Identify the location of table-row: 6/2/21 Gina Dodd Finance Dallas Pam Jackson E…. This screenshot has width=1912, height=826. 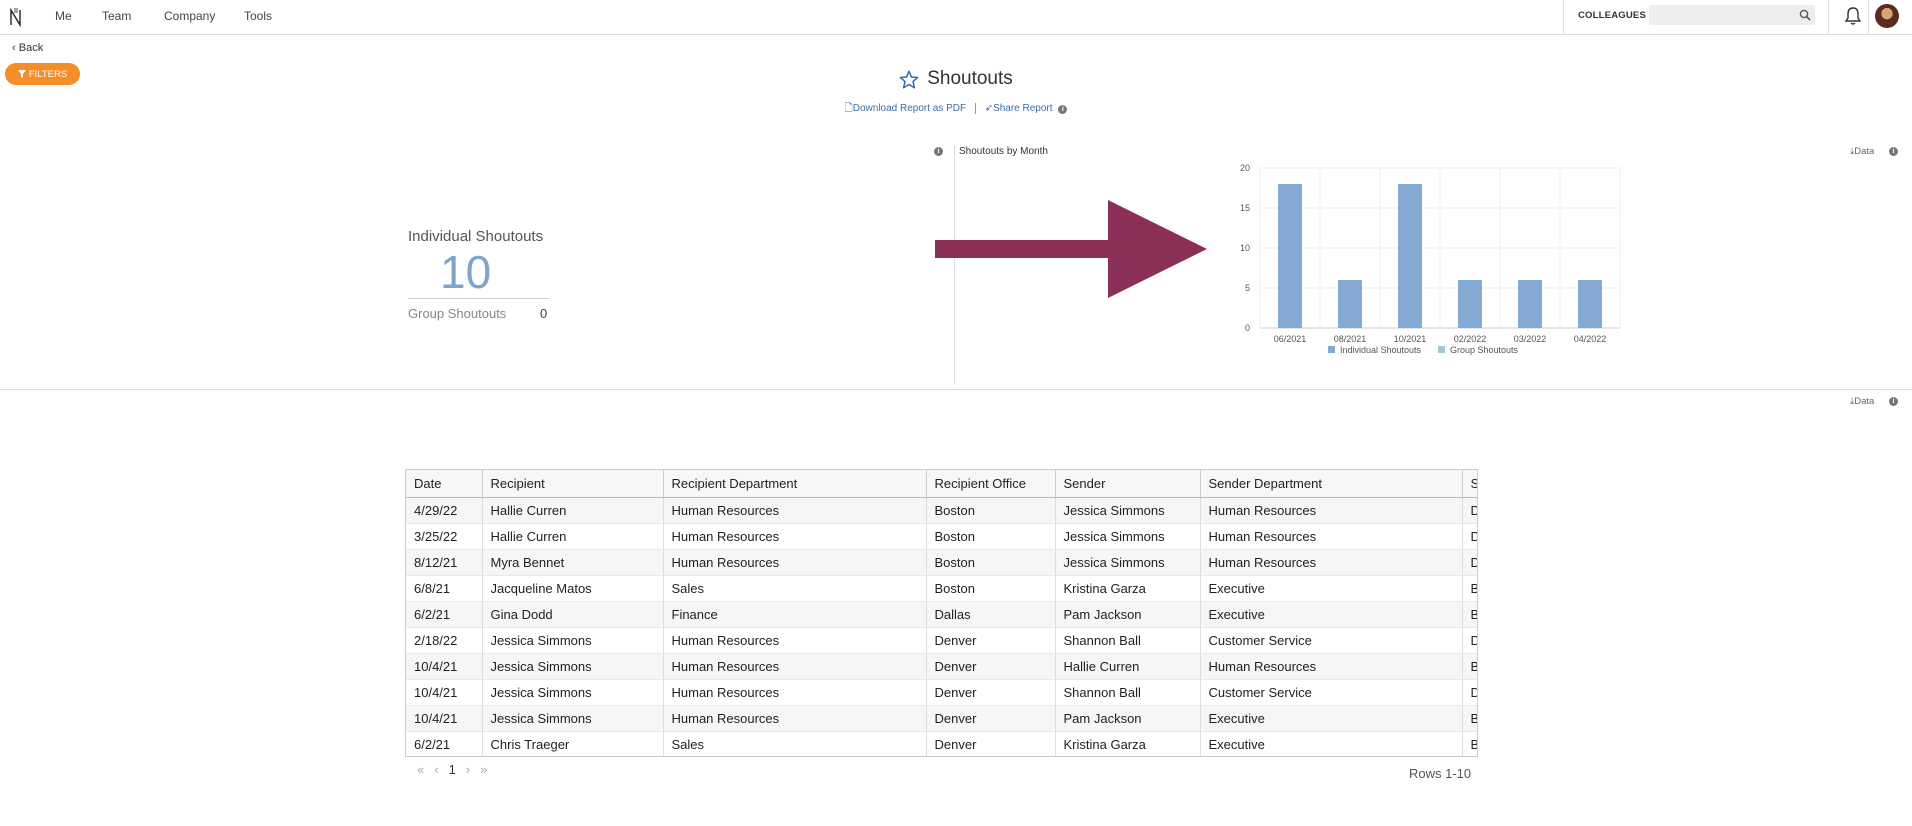
(941, 614).